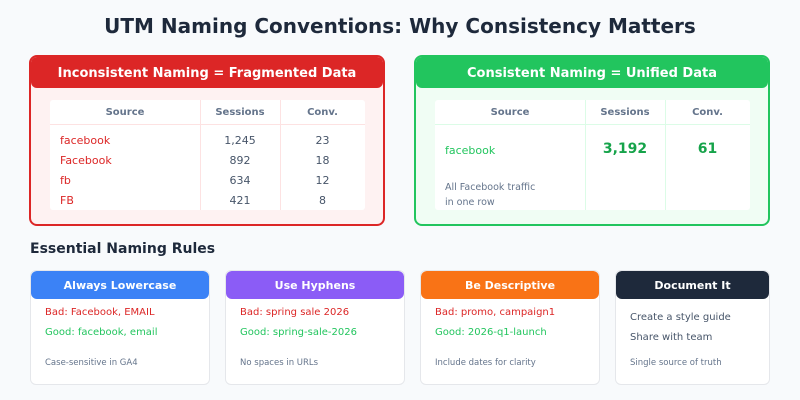  Describe the element at coordinates (491, 332) in the screenshot. I see `good-example: Good: 2026-q1-launch` at that location.